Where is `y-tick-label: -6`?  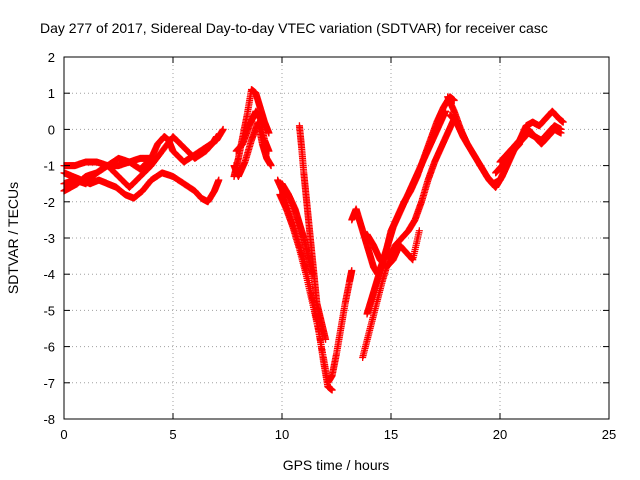 y-tick-label: -6 is located at coordinates (49, 347).